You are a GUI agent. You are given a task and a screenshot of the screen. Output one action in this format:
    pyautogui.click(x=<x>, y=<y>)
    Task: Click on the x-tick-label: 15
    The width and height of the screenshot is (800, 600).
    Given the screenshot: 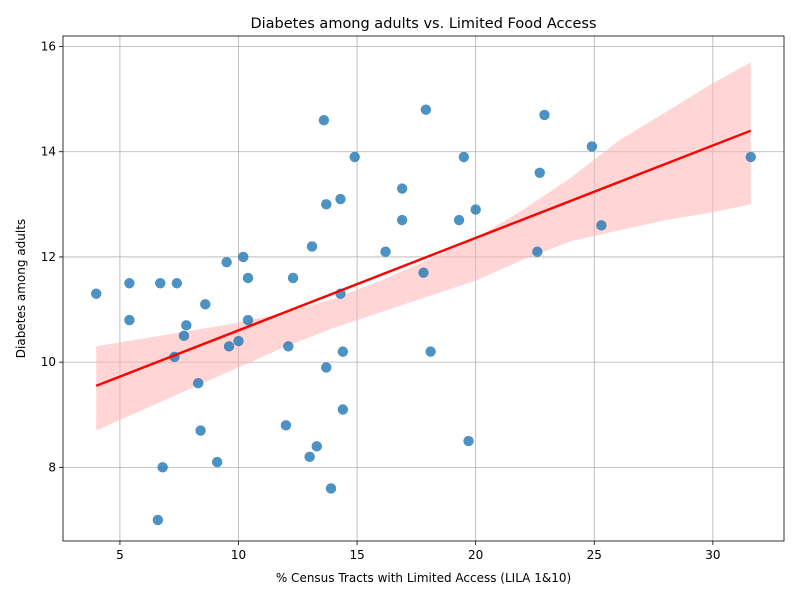 What is the action you would take?
    pyautogui.click(x=356, y=555)
    